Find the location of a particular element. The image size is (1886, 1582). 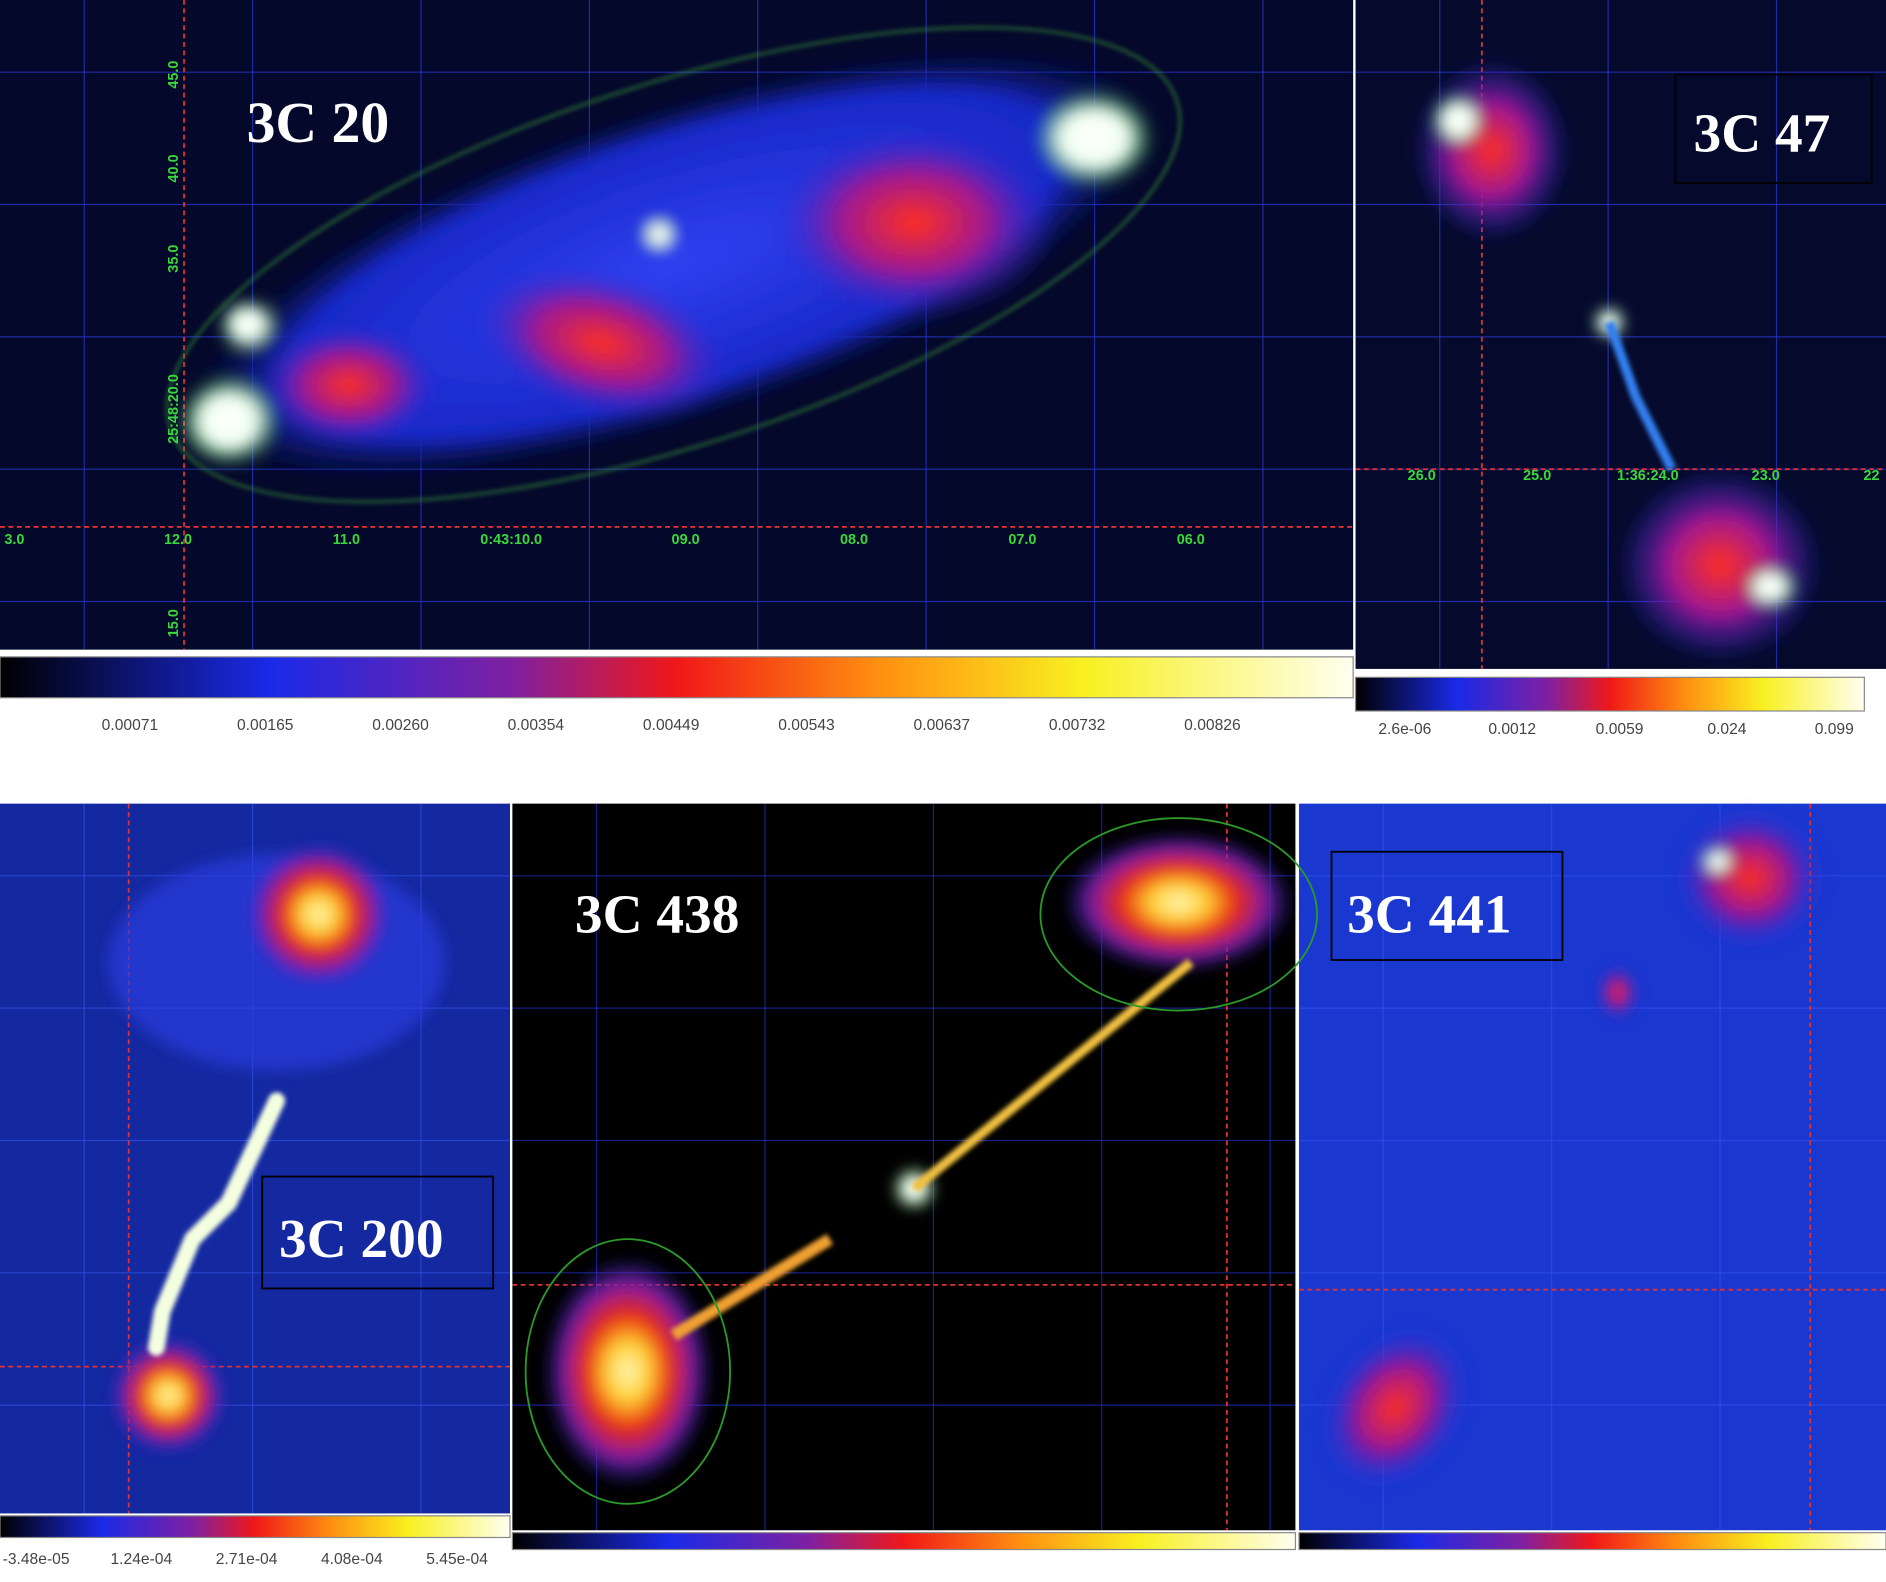

source-label: 3C 20 is located at coordinates (318, 123).